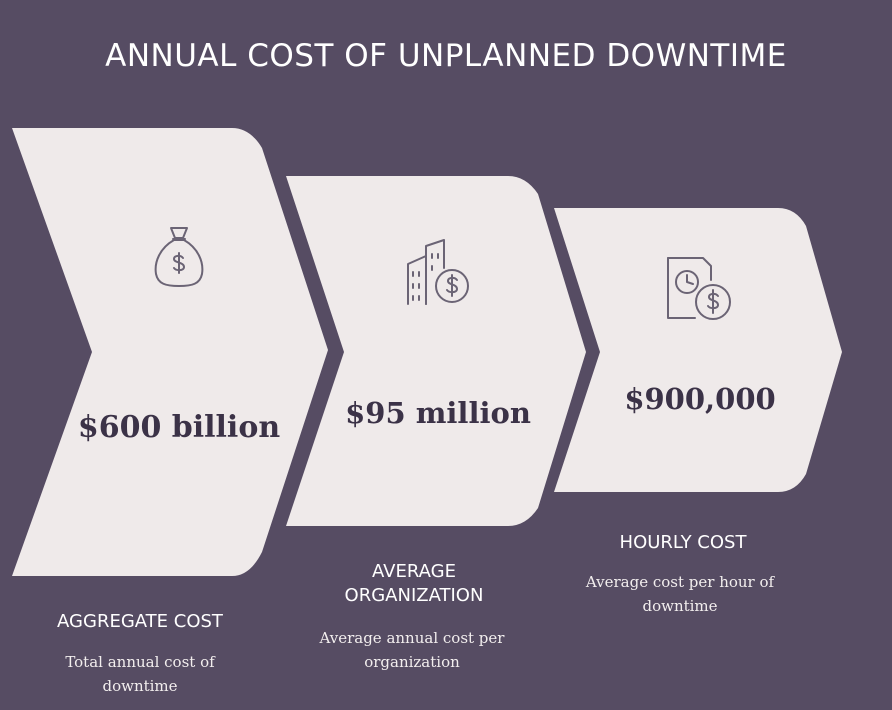  Describe the element at coordinates (446, 56) in the screenshot. I see `page-title: ANNUAL COST OF UNPLANNED DOWNTIME` at that location.